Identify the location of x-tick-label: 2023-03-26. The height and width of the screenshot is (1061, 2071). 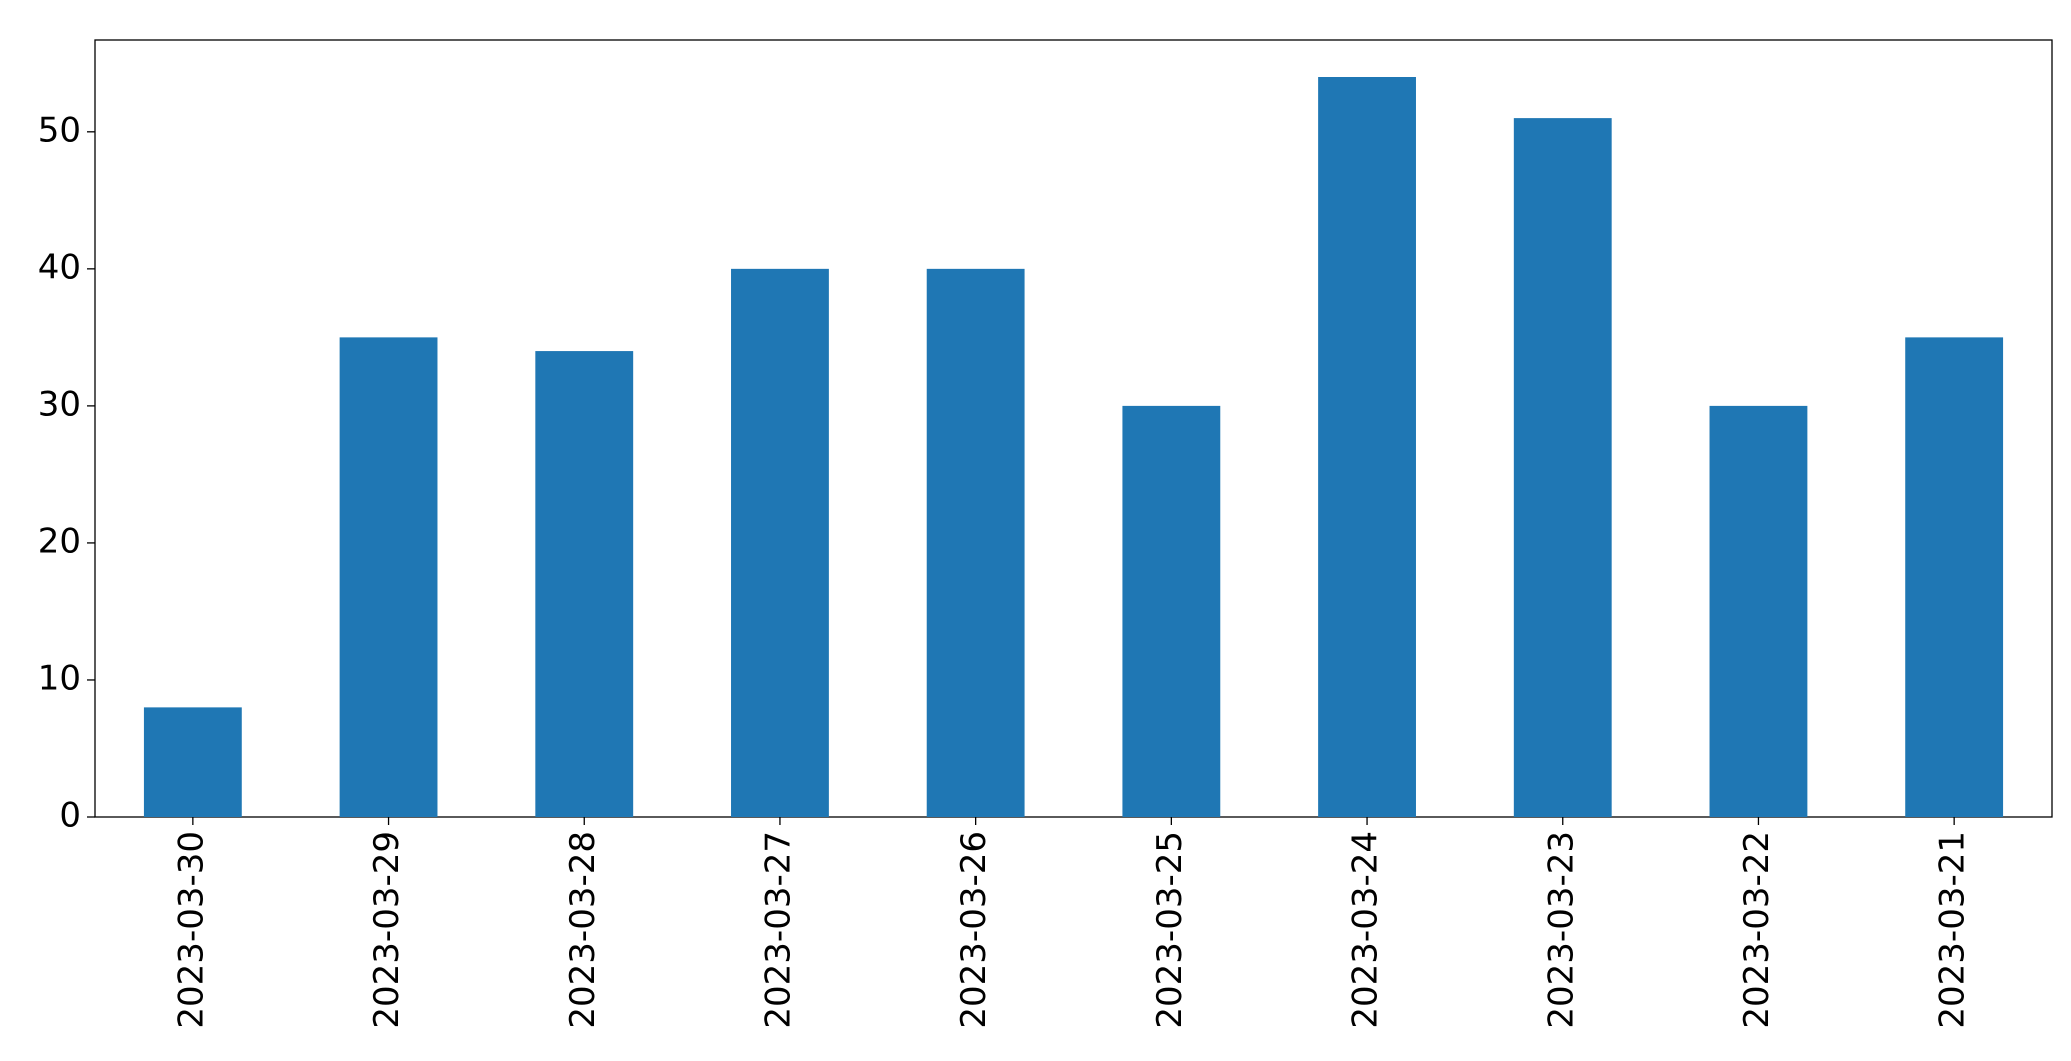
(974, 930).